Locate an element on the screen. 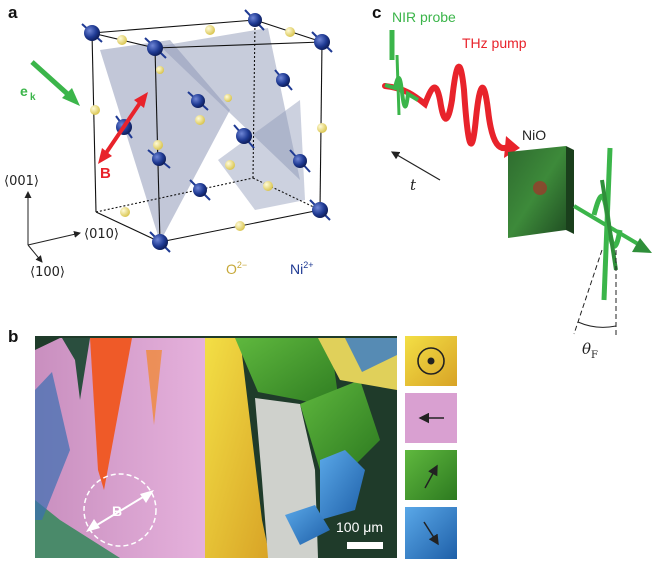 This screenshot has width=659, height=565. panel-b-label: b is located at coordinates (13, 336).